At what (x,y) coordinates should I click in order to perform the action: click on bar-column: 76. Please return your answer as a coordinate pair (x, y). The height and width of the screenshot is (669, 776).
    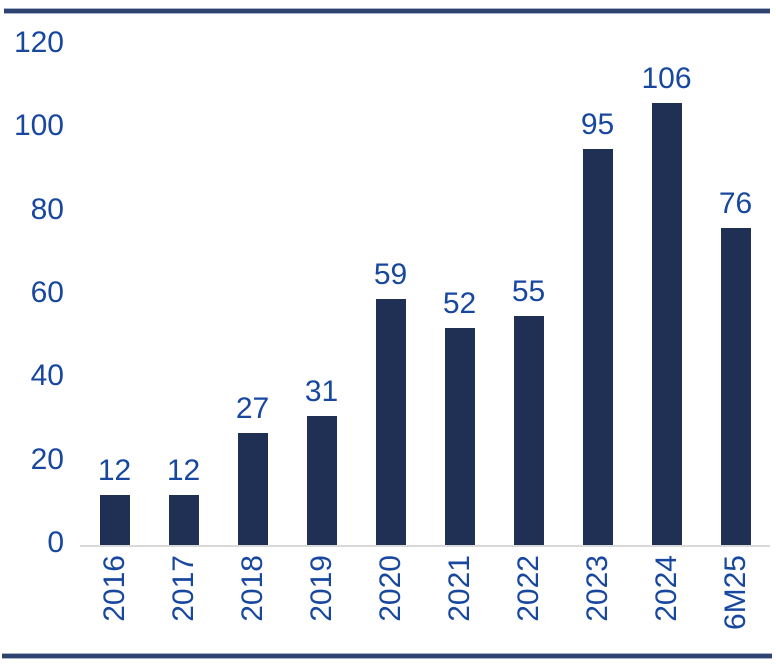
    Looking at the image, I should click on (735, 295).